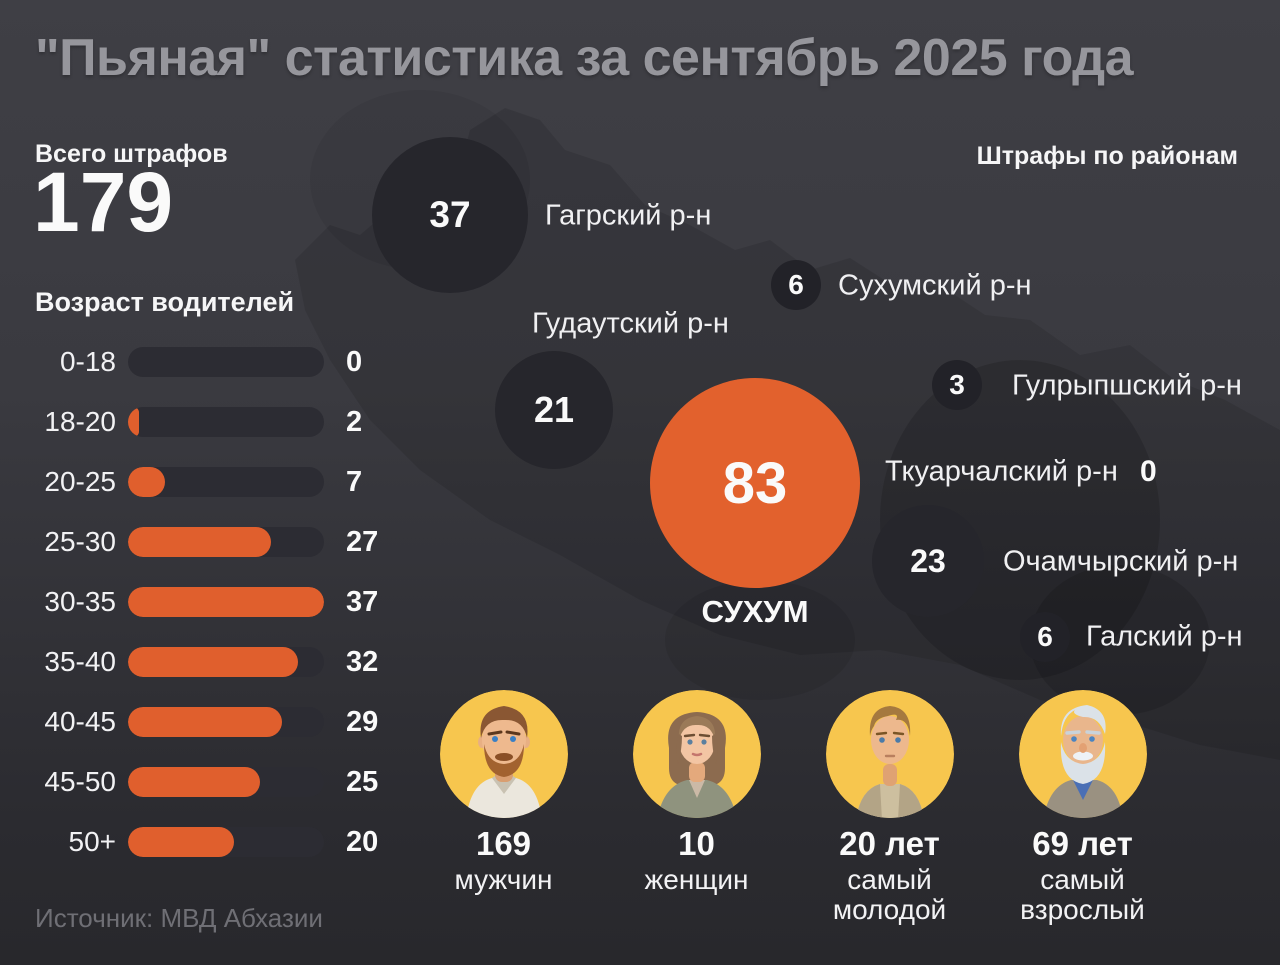  I want to click on people-value: 10, so click(696, 843).